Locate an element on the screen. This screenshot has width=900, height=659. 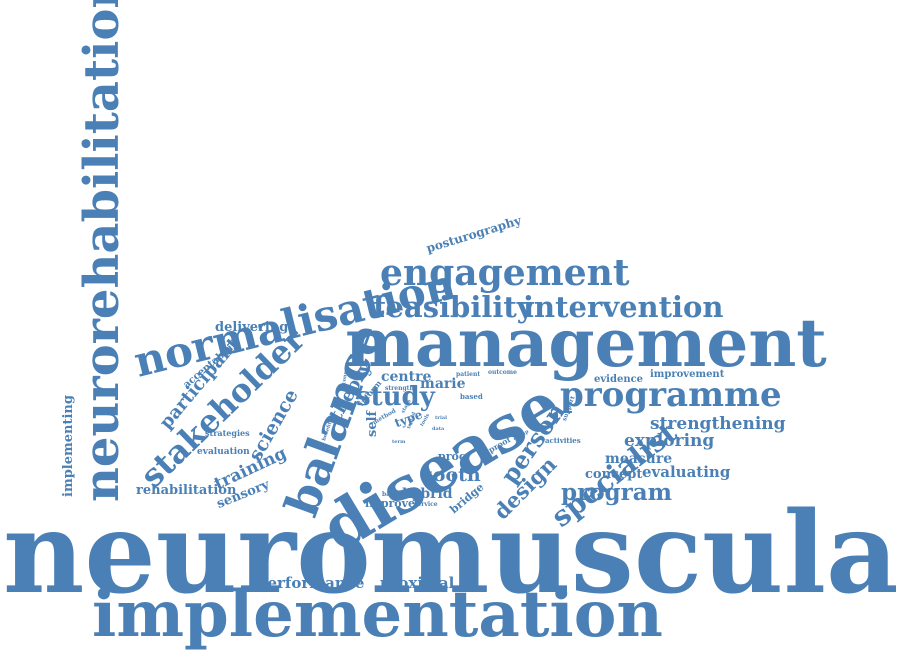
word-evaluating: evaluating is located at coordinates (686, 472).